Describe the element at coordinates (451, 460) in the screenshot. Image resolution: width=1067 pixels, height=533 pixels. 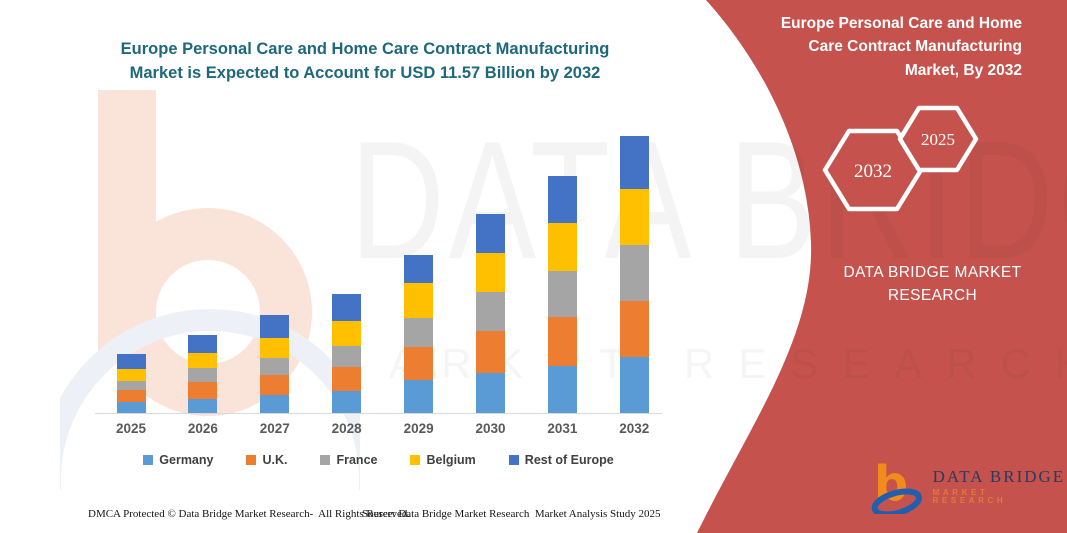
I see `legend-label-belgium: Belgium` at that location.